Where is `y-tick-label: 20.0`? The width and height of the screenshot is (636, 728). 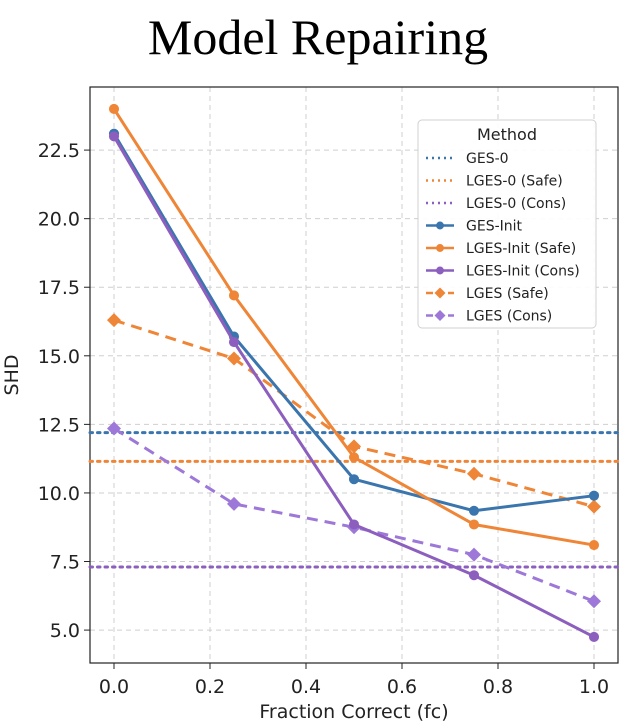 y-tick-label: 20.0 is located at coordinates (59, 220).